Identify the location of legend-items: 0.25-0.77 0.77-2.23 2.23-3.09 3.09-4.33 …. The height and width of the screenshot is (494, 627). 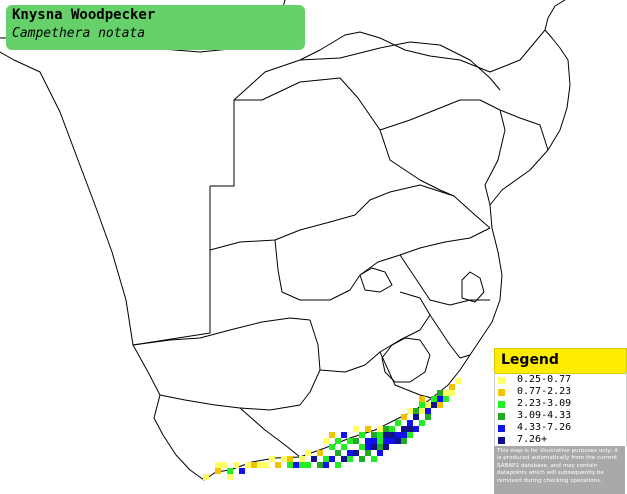
(560, 409).